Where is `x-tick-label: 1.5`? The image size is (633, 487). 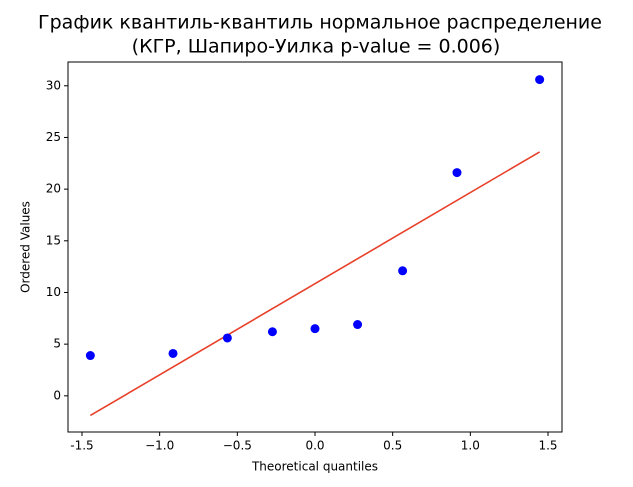 x-tick-label: 1.5 is located at coordinates (547, 446).